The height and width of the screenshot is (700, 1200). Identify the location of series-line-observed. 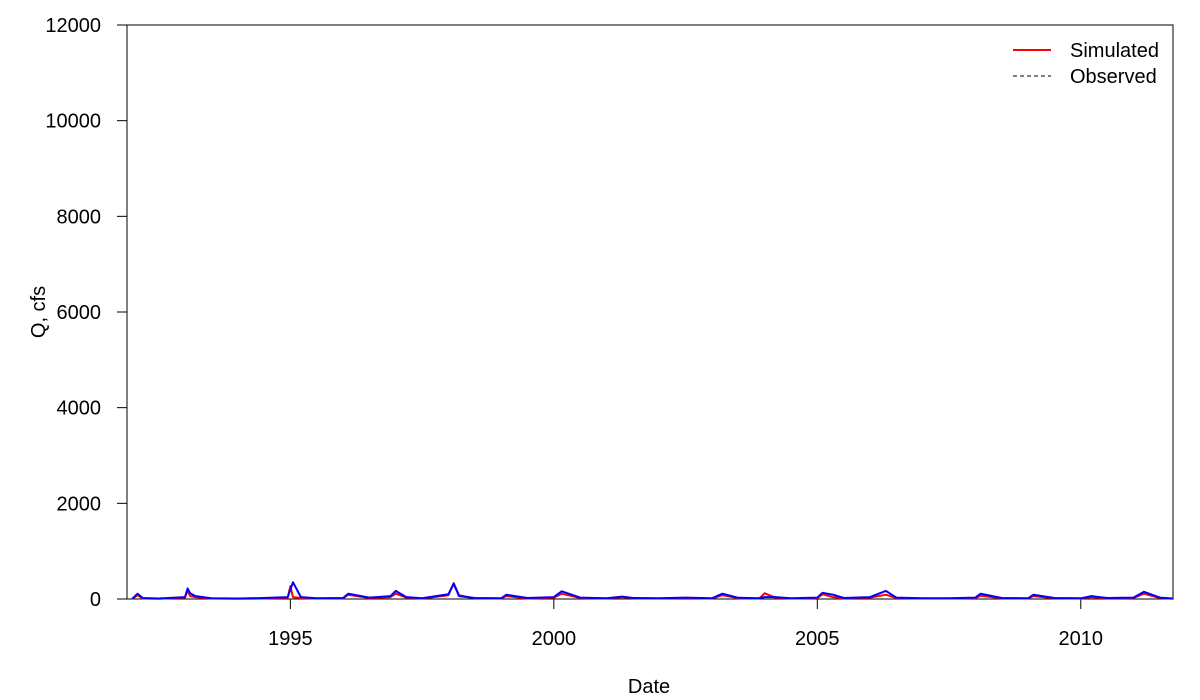
(652, 590).